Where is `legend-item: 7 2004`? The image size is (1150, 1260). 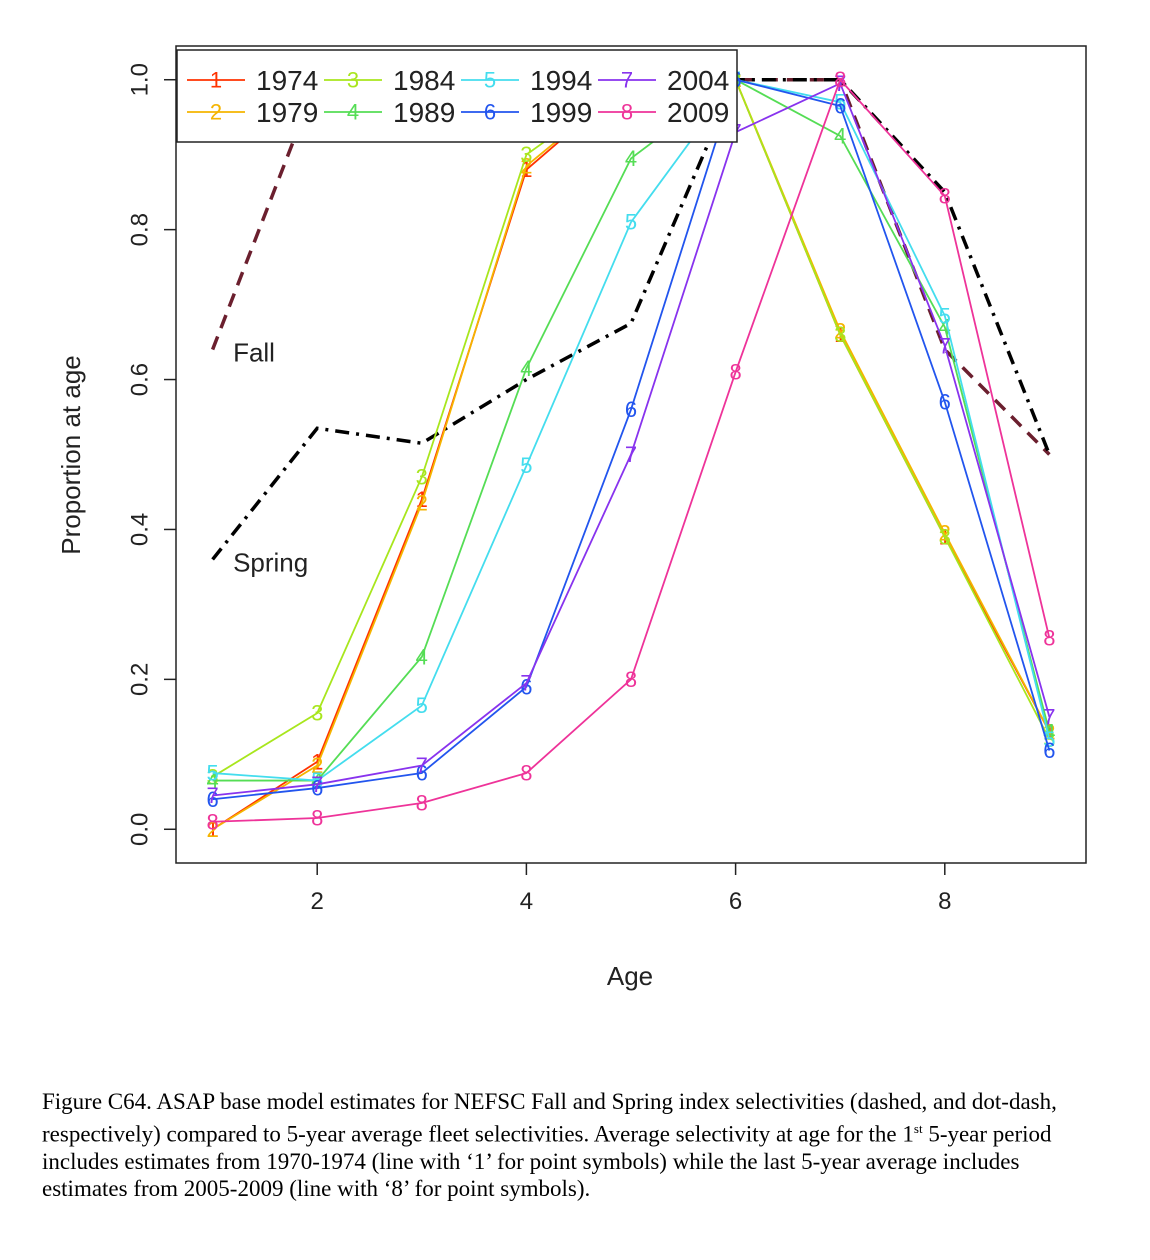
legend-item: 7 2004 is located at coordinates (663, 80).